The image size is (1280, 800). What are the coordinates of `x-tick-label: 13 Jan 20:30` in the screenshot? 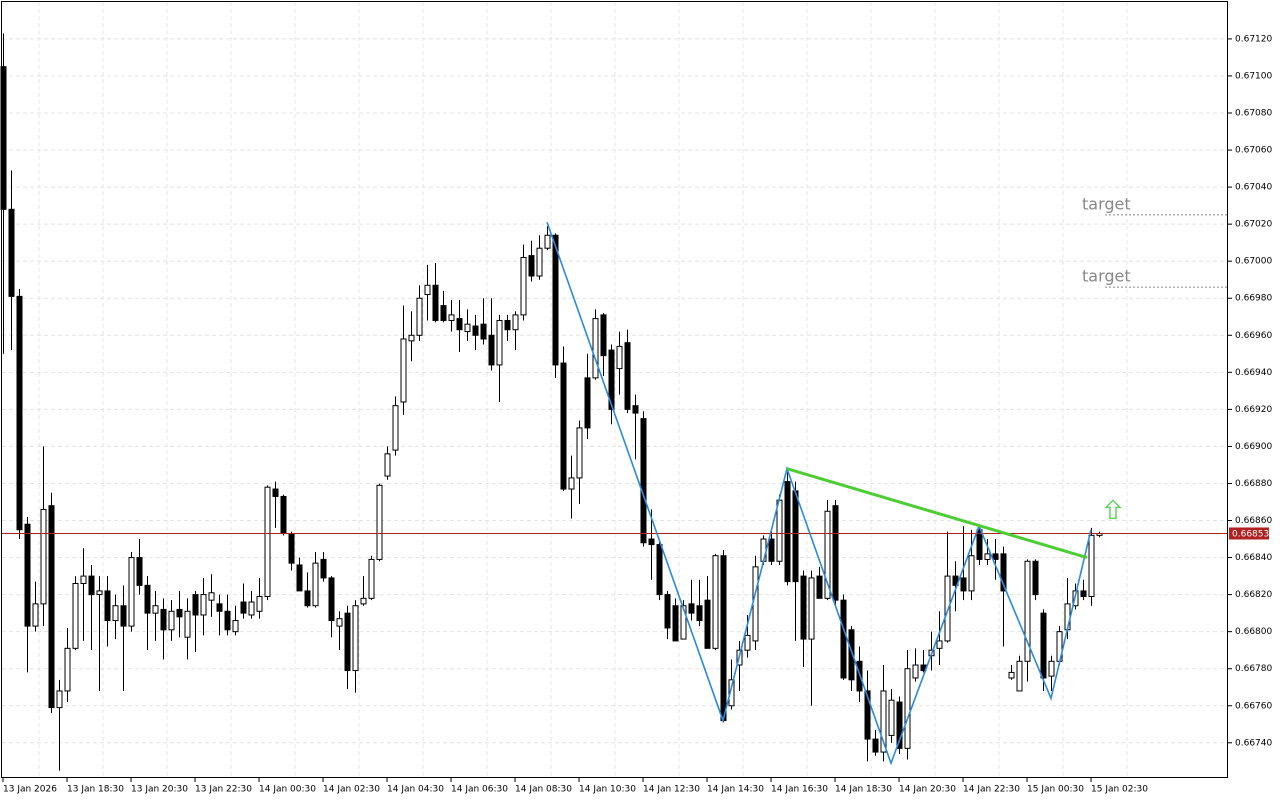 It's located at (159, 790).